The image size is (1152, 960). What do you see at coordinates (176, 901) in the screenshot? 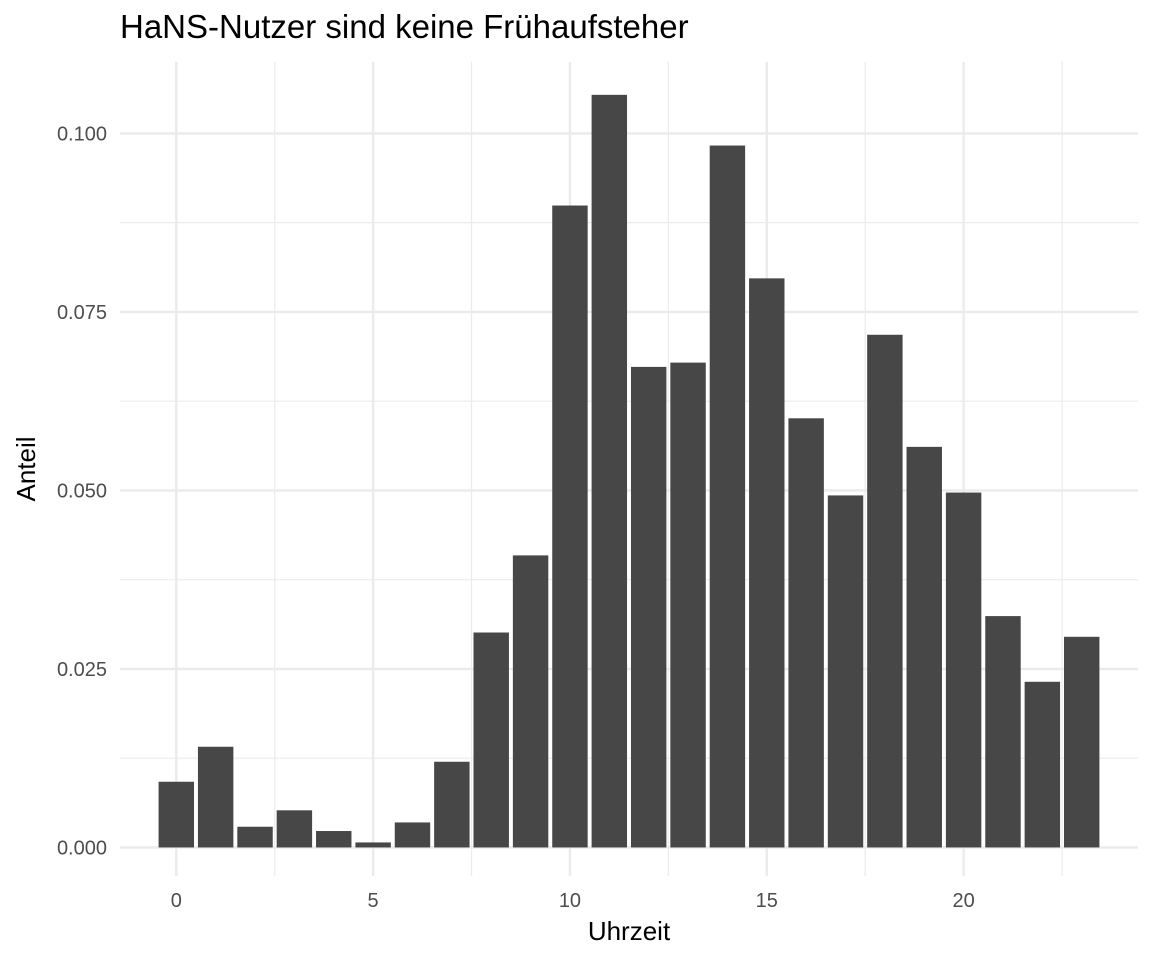
I see `x-tick-label: 0` at bounding box center [176, 901].